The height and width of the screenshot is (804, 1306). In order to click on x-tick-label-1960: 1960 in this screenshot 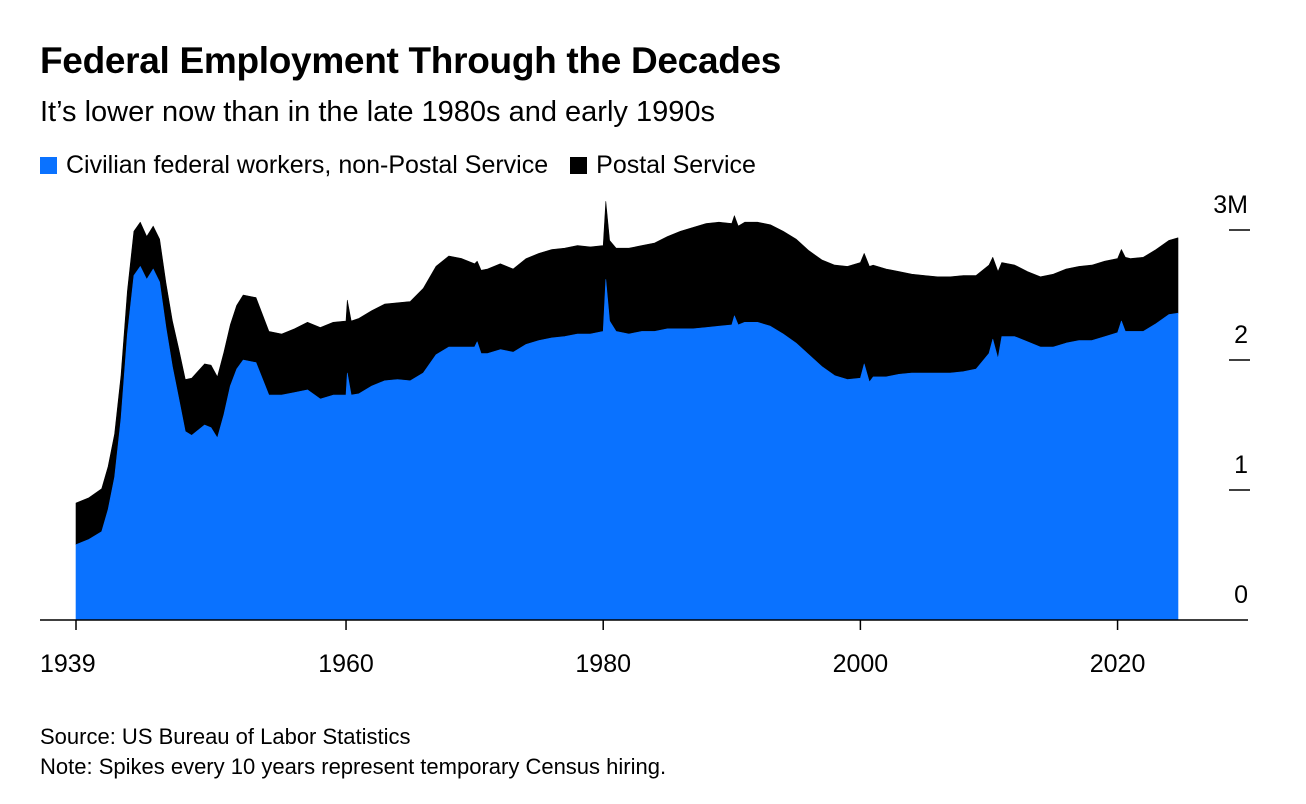, I will do `click(346, 664)`.